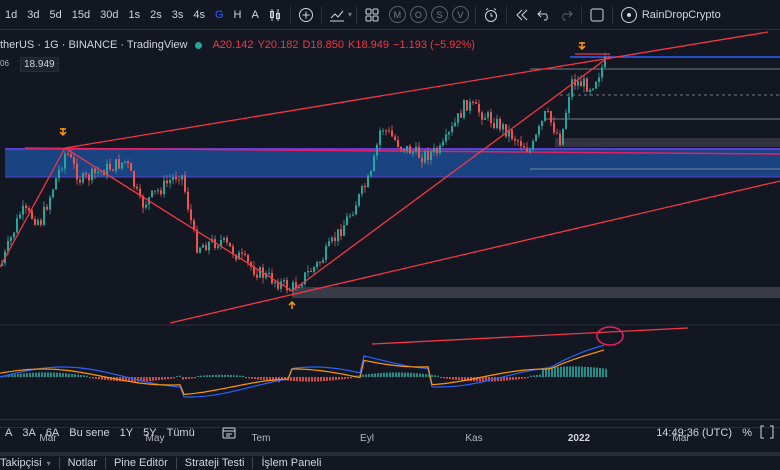  I want to click on range-bu-sene-button: Bu sene, so click(89, 433).